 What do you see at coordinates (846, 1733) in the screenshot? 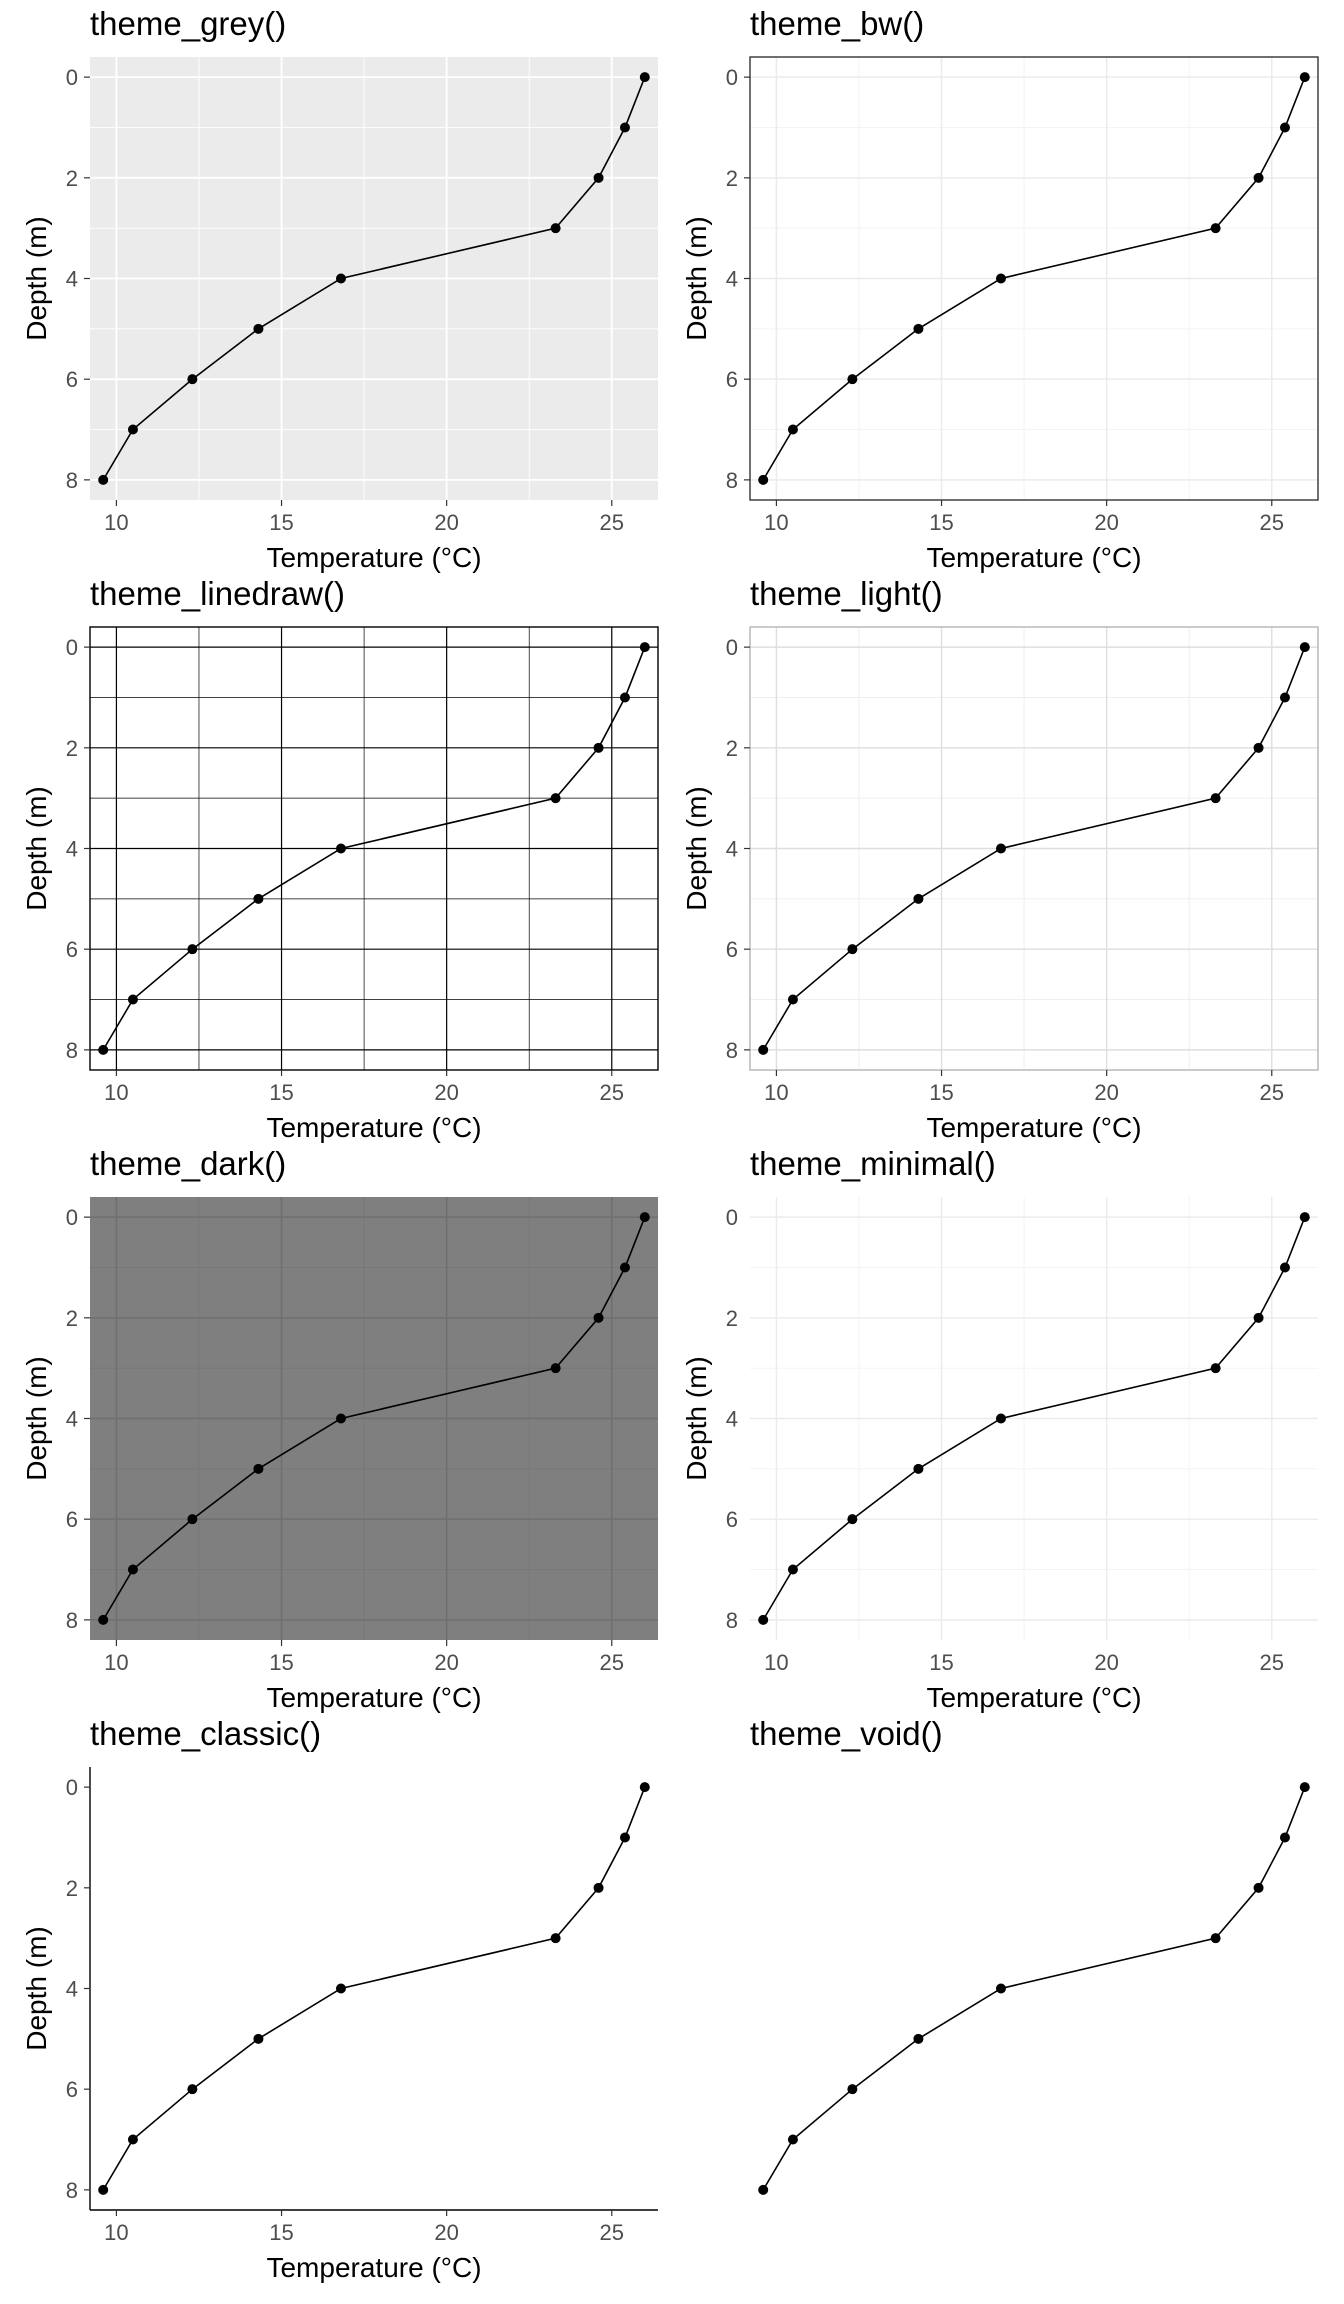
I see `panel-title: theme_void()` at bounding box center [846, 1733].